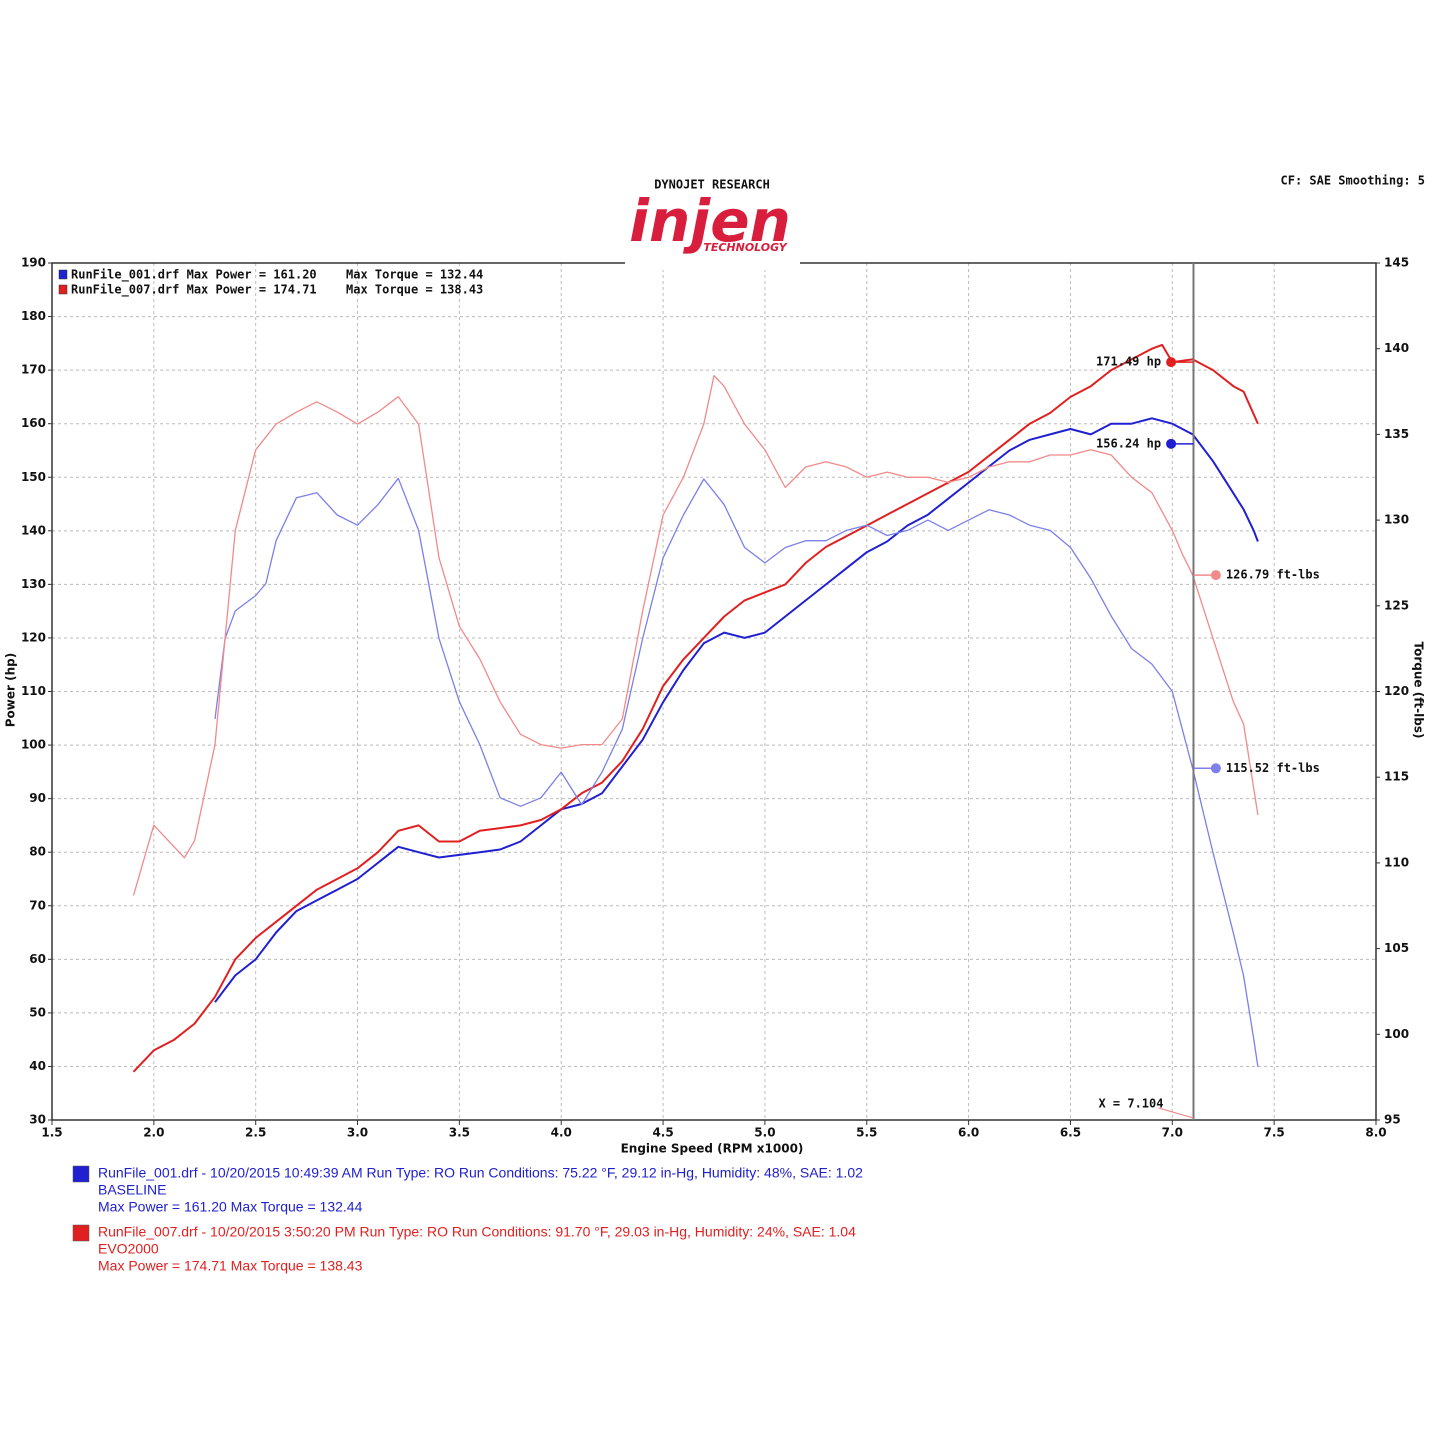 The image size is (1445, 1445). I want to click on y-tick-label: 190, so click(33, 263).